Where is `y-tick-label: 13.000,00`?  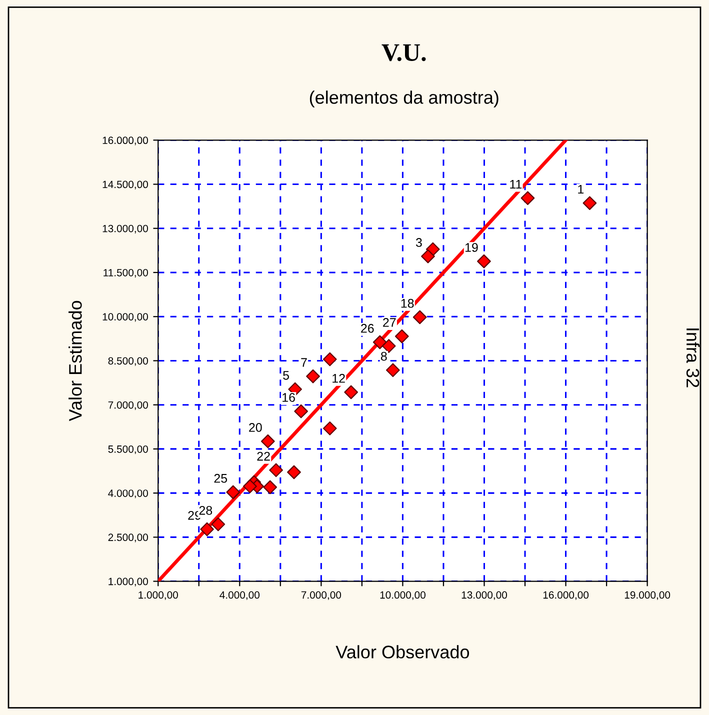 y-tick-label: 13.000,00 is located at coordinates (125, 229).